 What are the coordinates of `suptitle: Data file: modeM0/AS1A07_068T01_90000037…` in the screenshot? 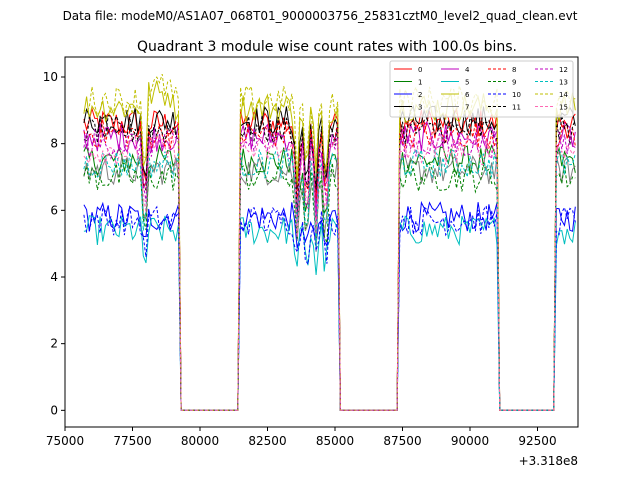 It's located at (320, 16).